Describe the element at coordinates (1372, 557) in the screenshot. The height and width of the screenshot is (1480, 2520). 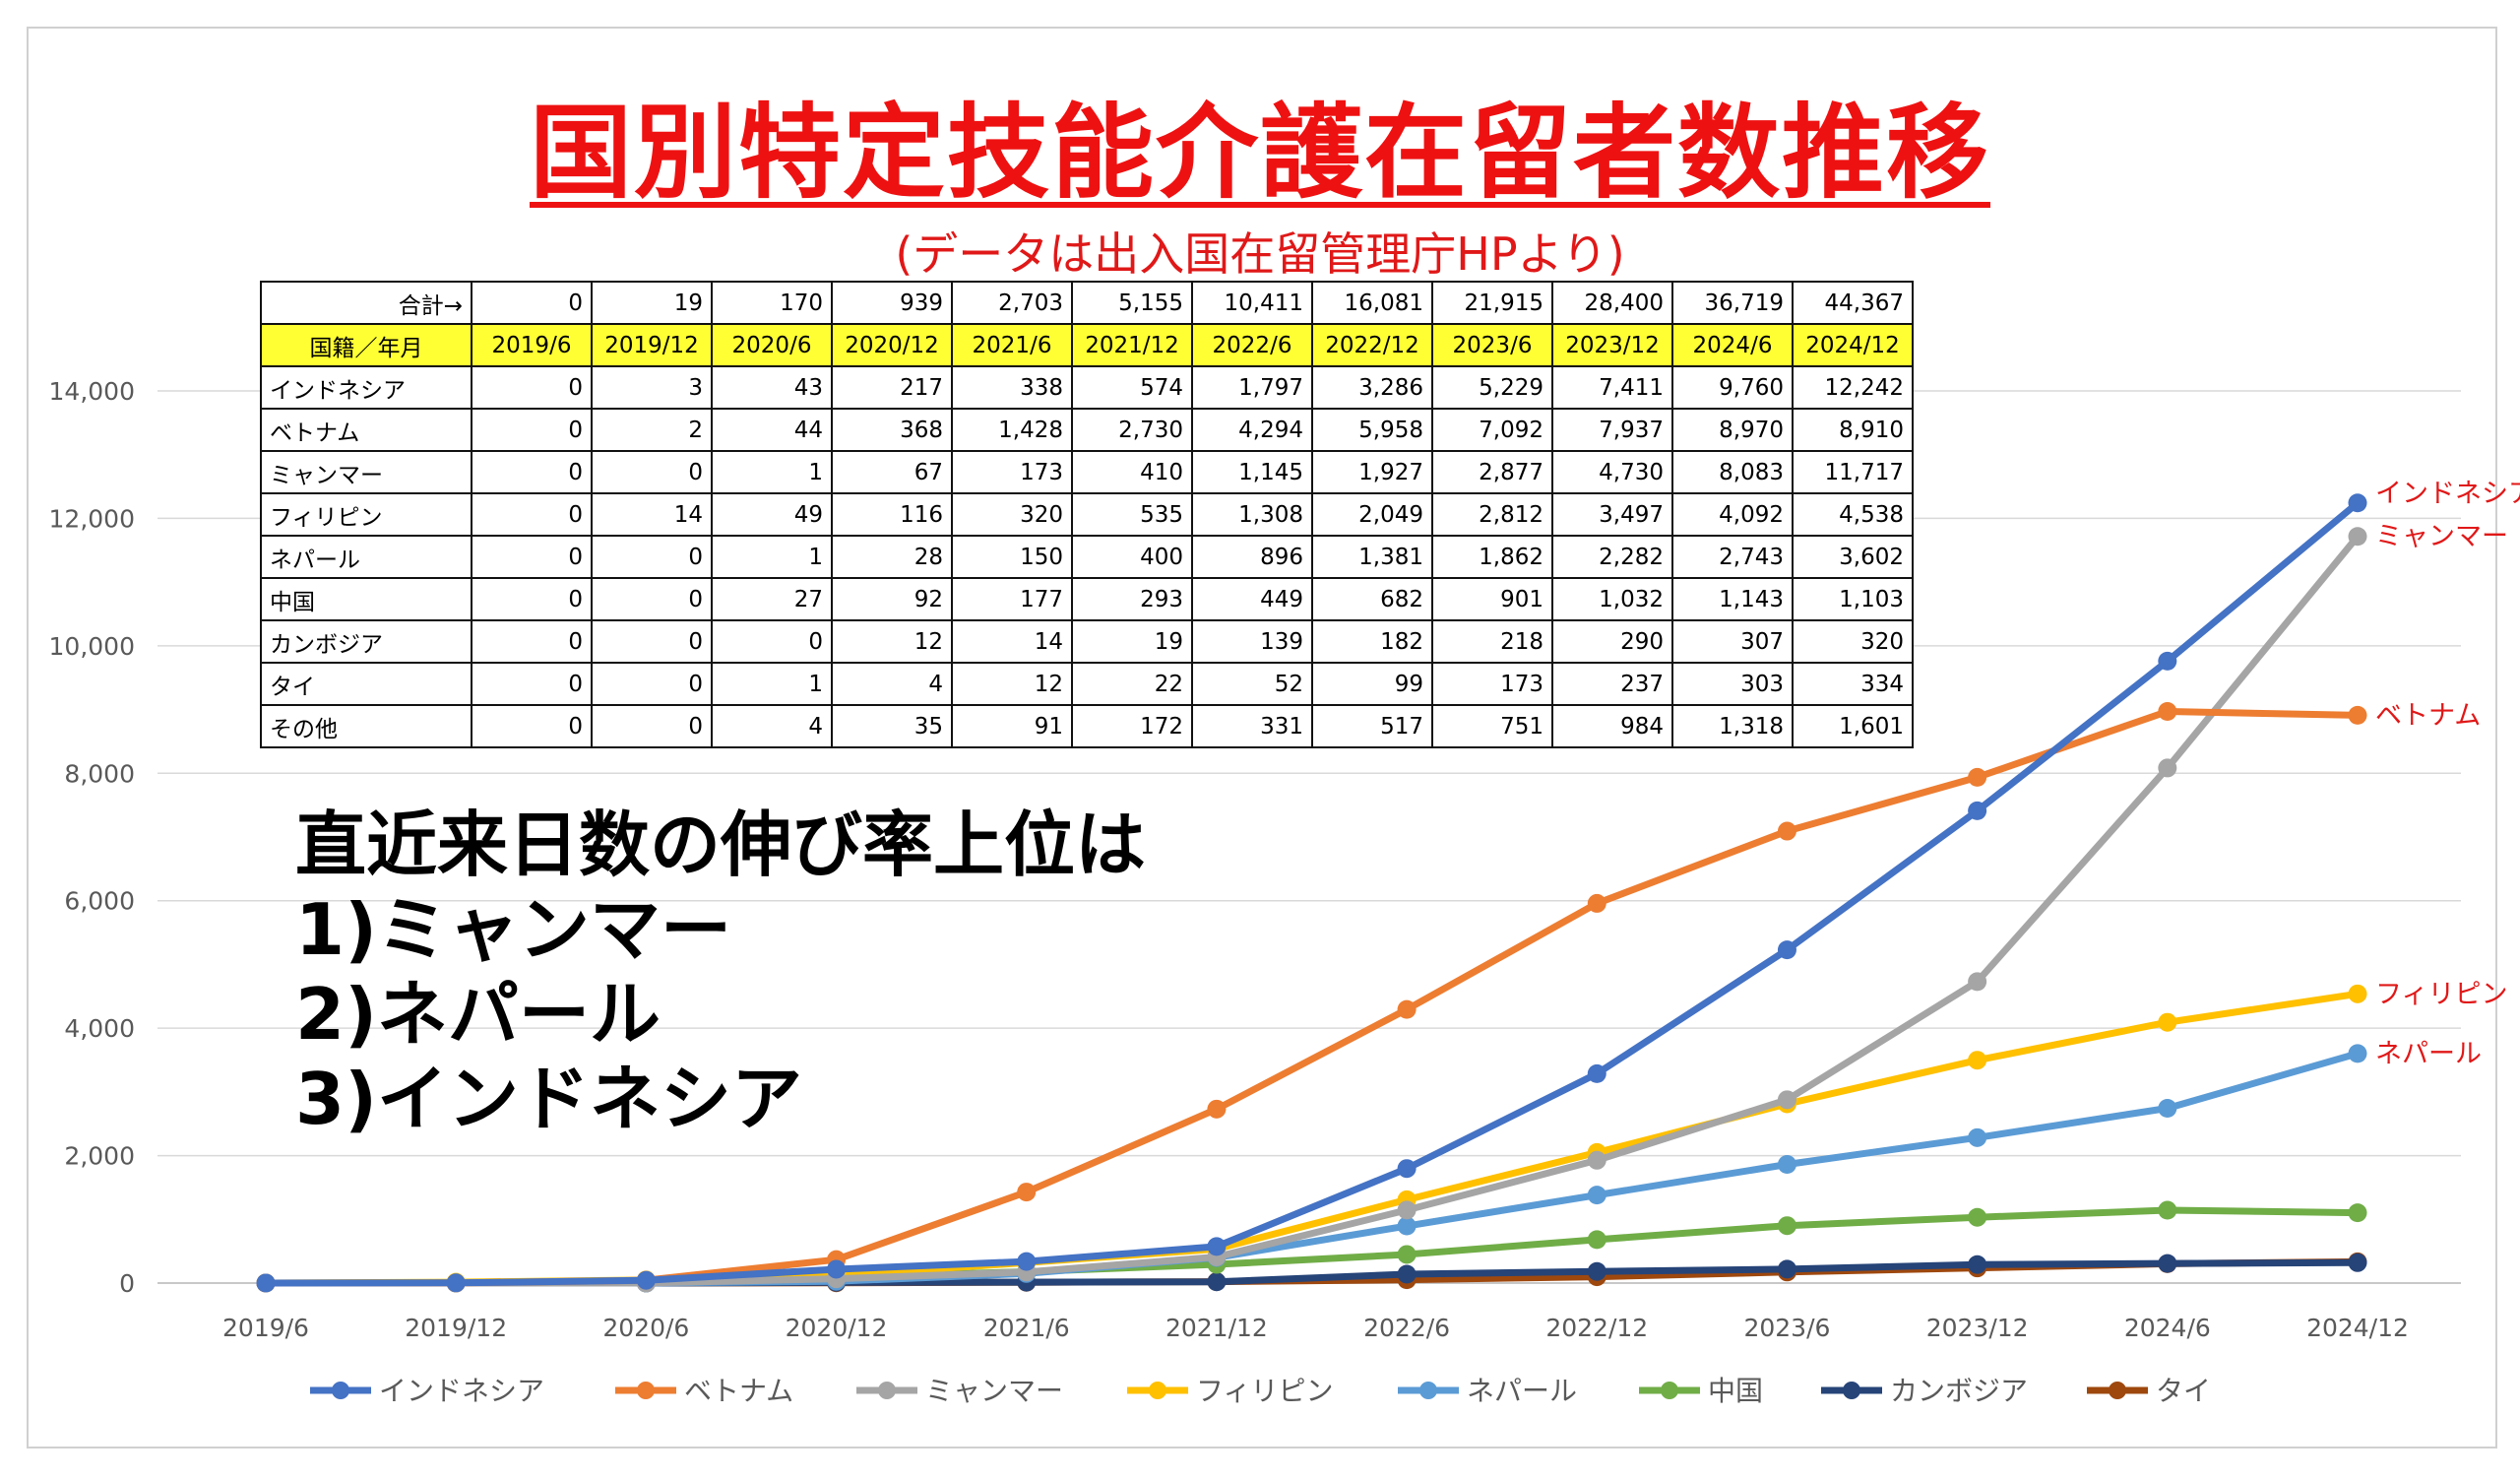
I see `table-cell: 1,381` at that location.